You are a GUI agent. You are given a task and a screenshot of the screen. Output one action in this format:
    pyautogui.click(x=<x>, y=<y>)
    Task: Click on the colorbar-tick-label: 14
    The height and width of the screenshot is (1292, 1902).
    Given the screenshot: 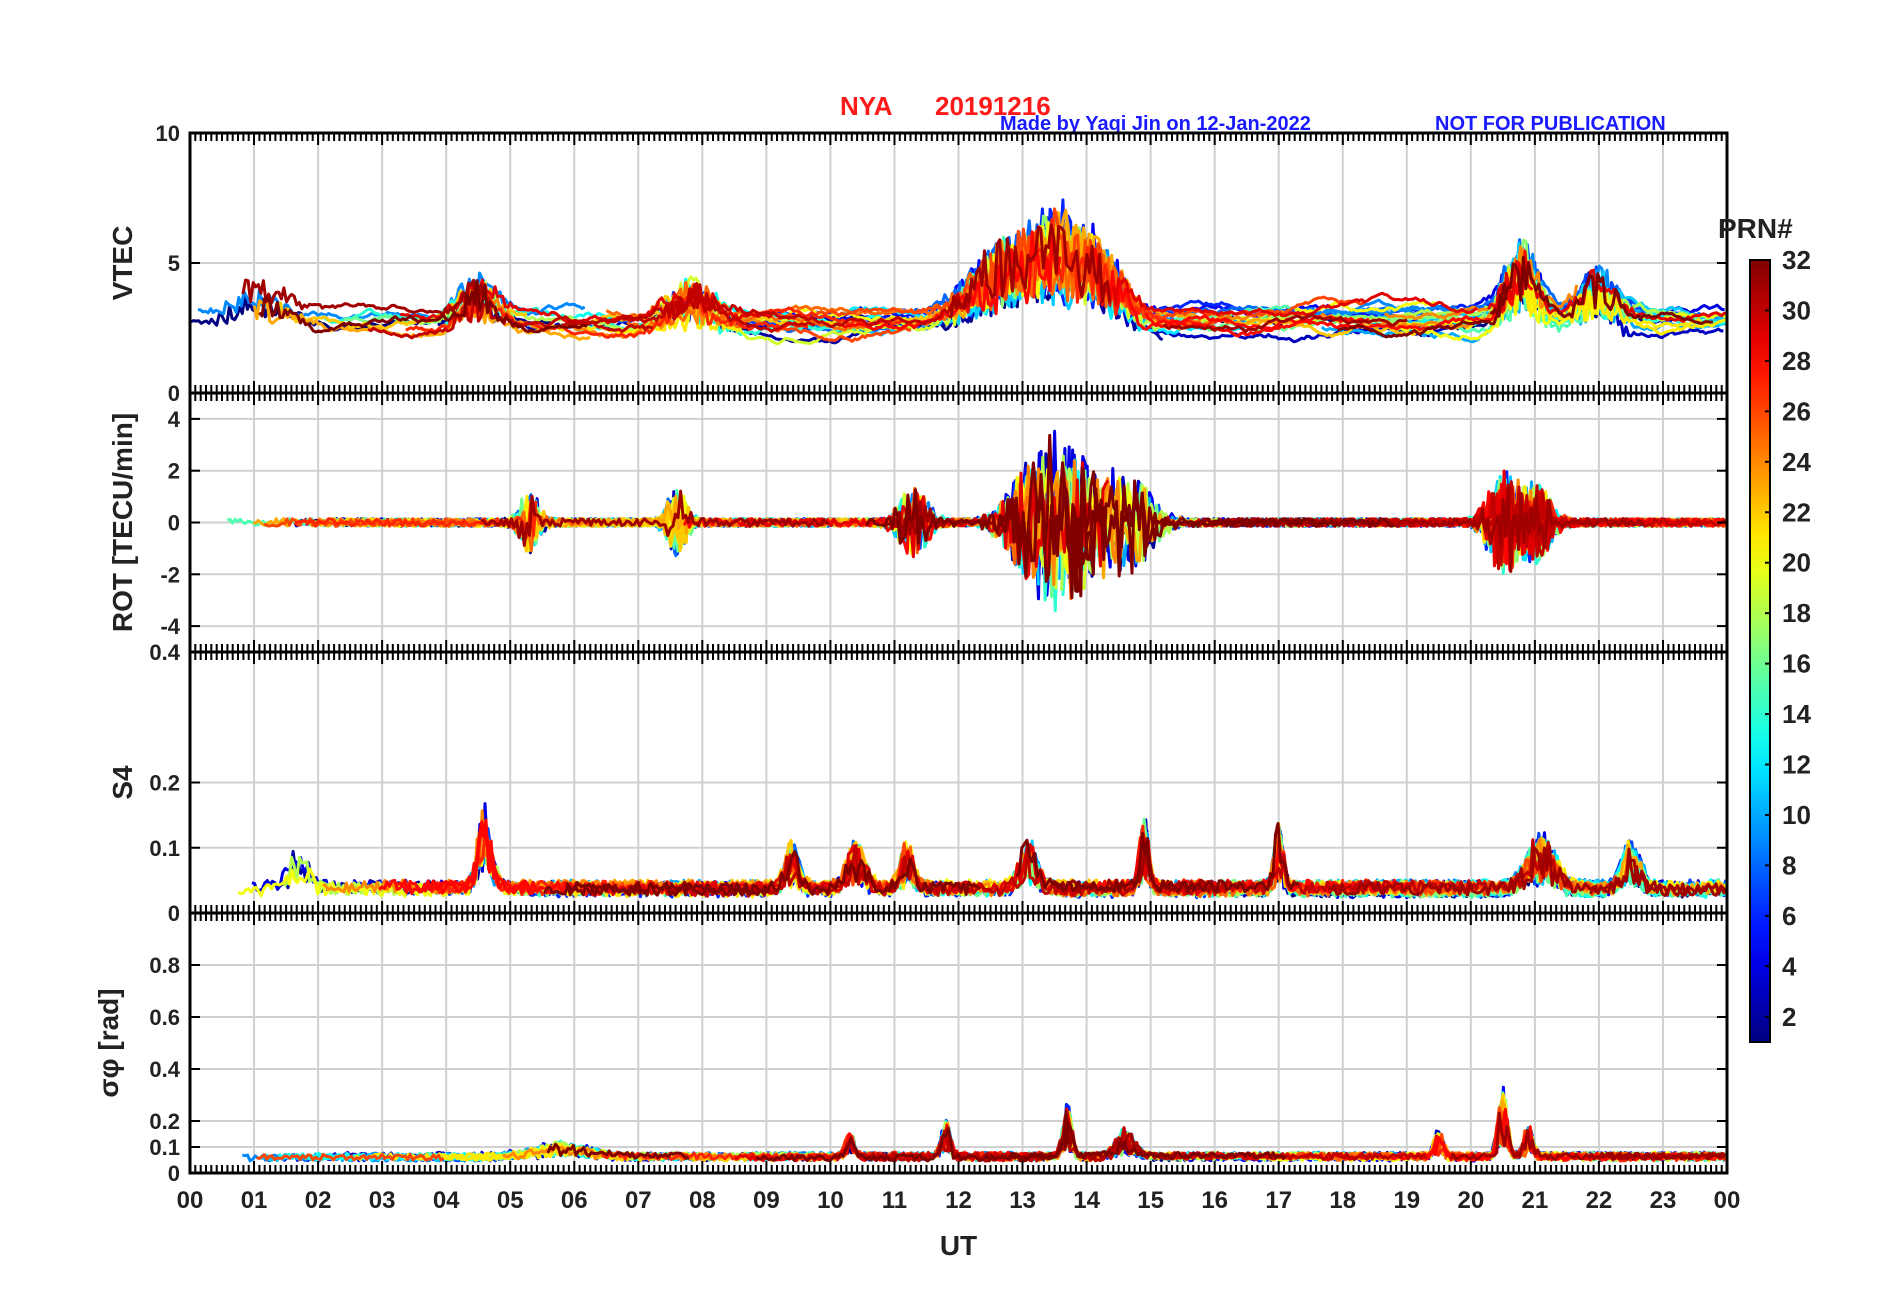 What is the action you would take?
    pyautogui.click(x=1796, y=714)
    